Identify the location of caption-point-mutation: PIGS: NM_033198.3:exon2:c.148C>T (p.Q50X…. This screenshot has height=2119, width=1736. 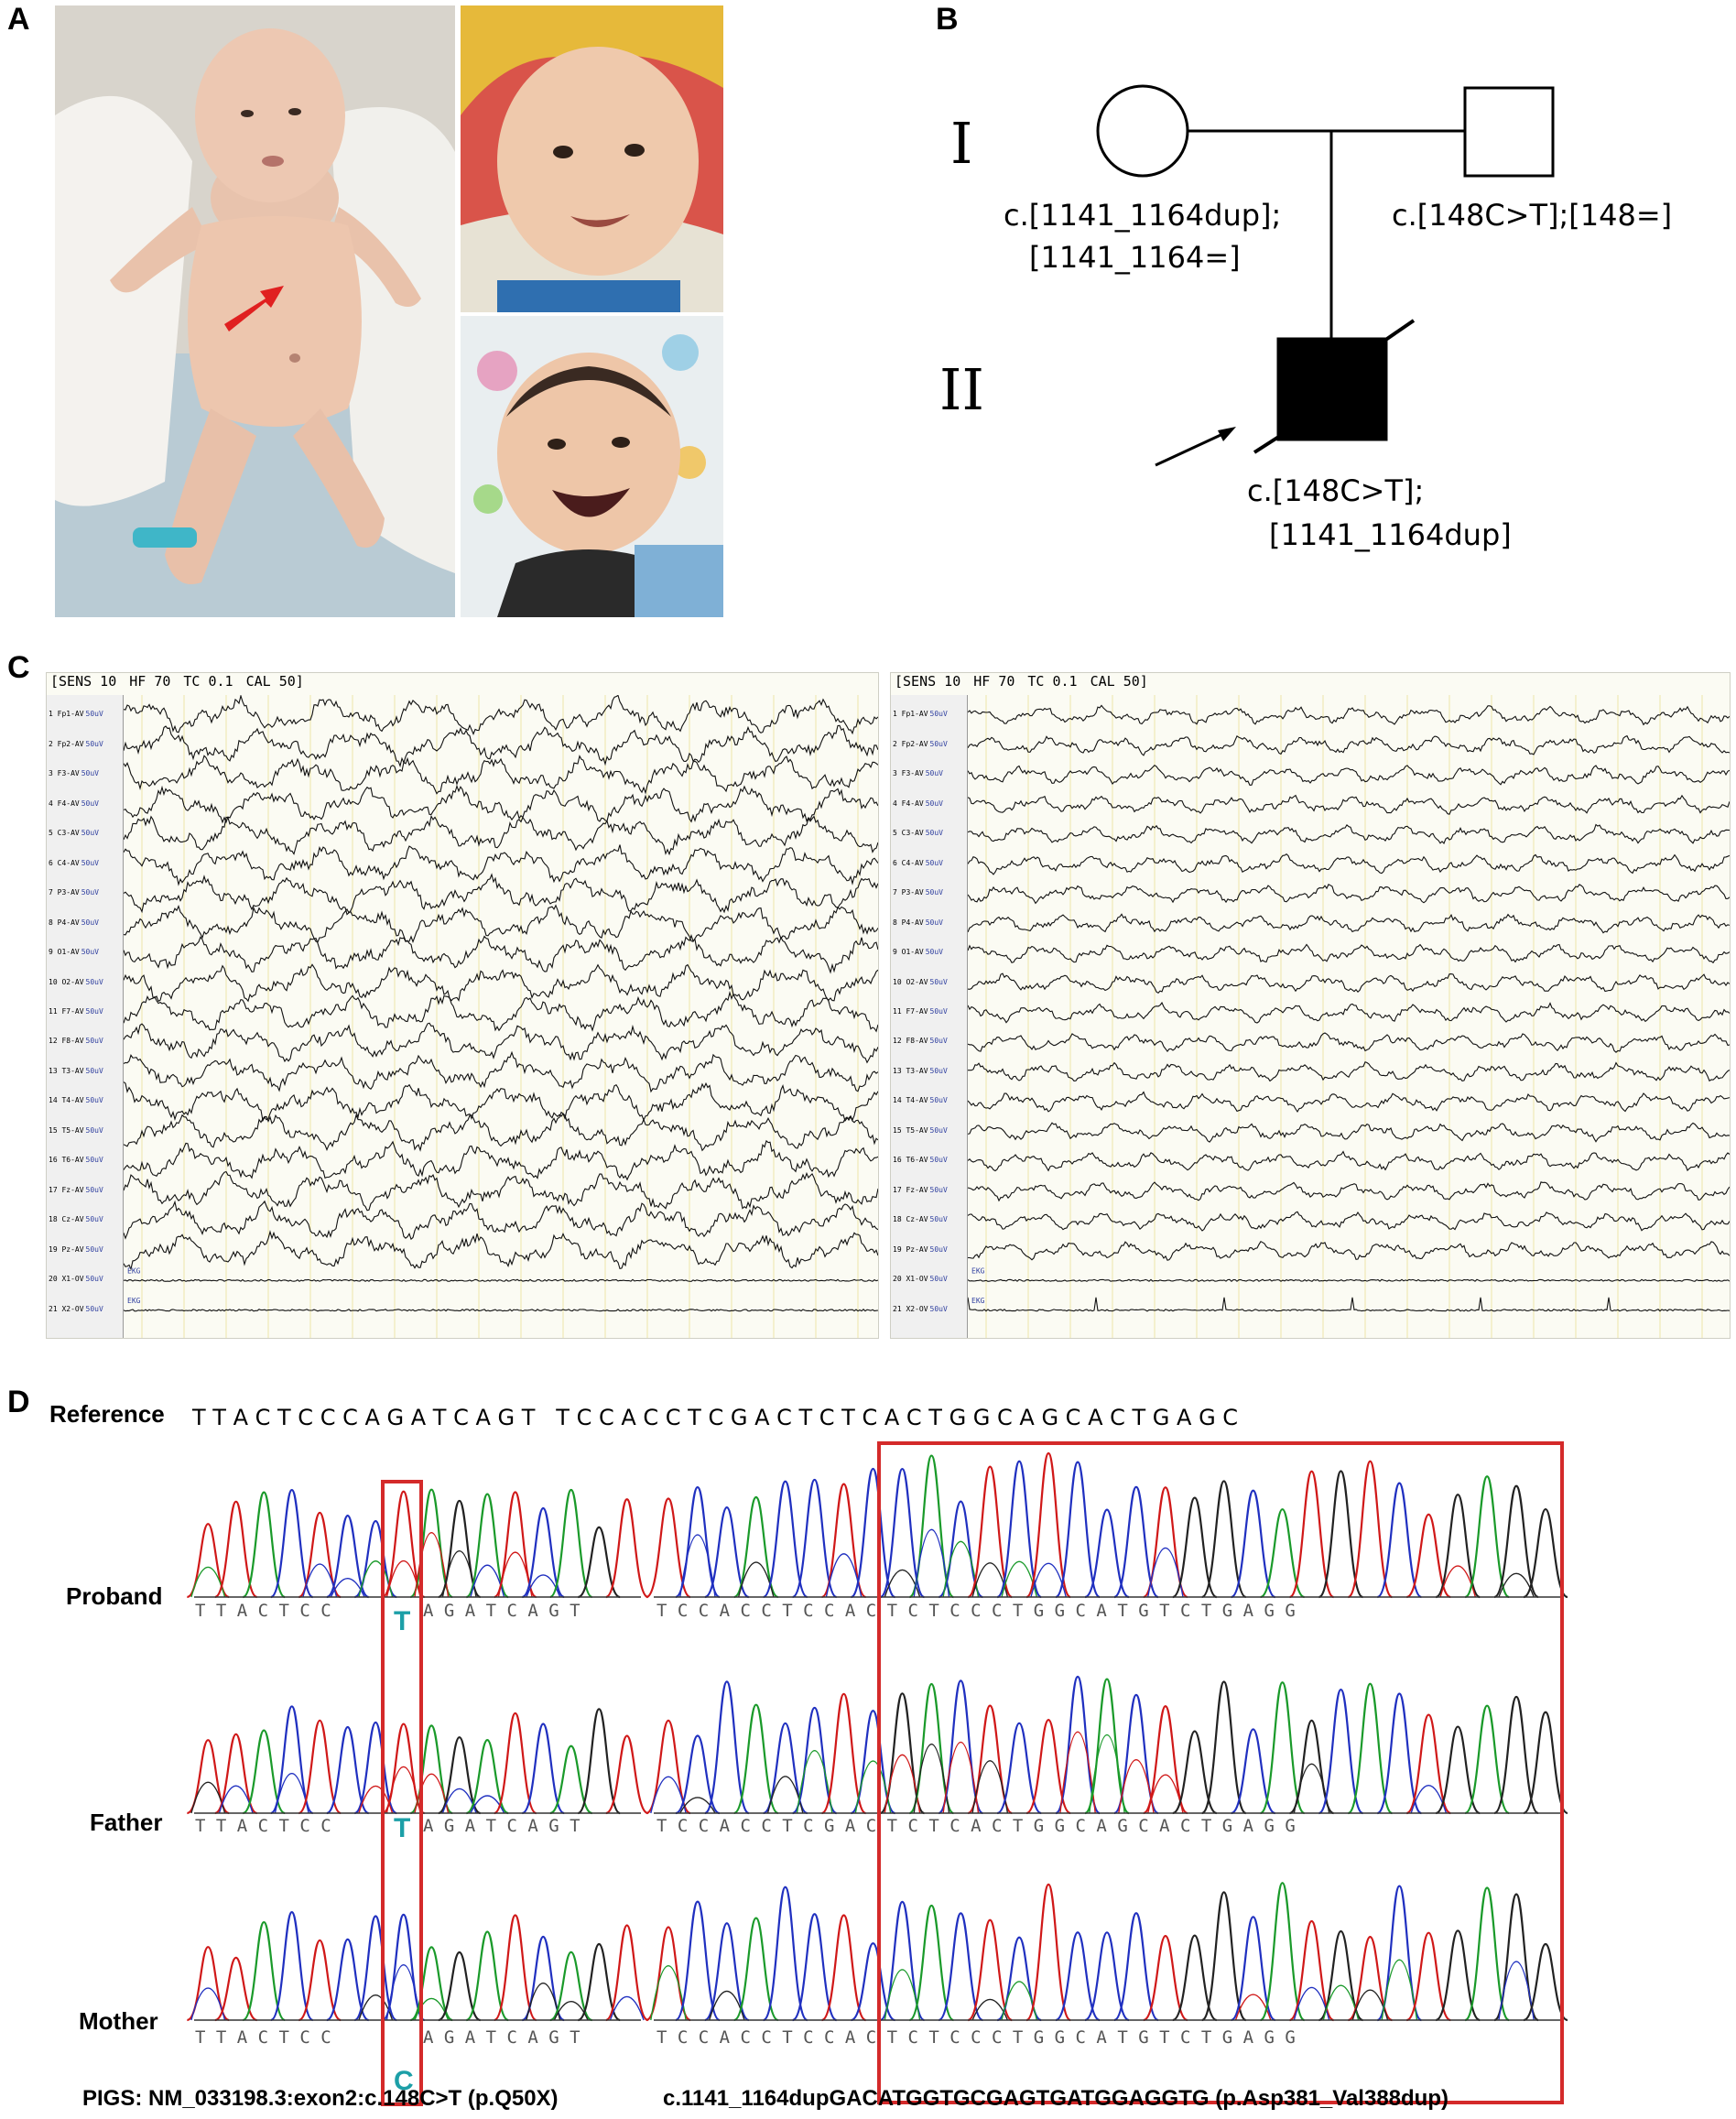
(320, 2098).